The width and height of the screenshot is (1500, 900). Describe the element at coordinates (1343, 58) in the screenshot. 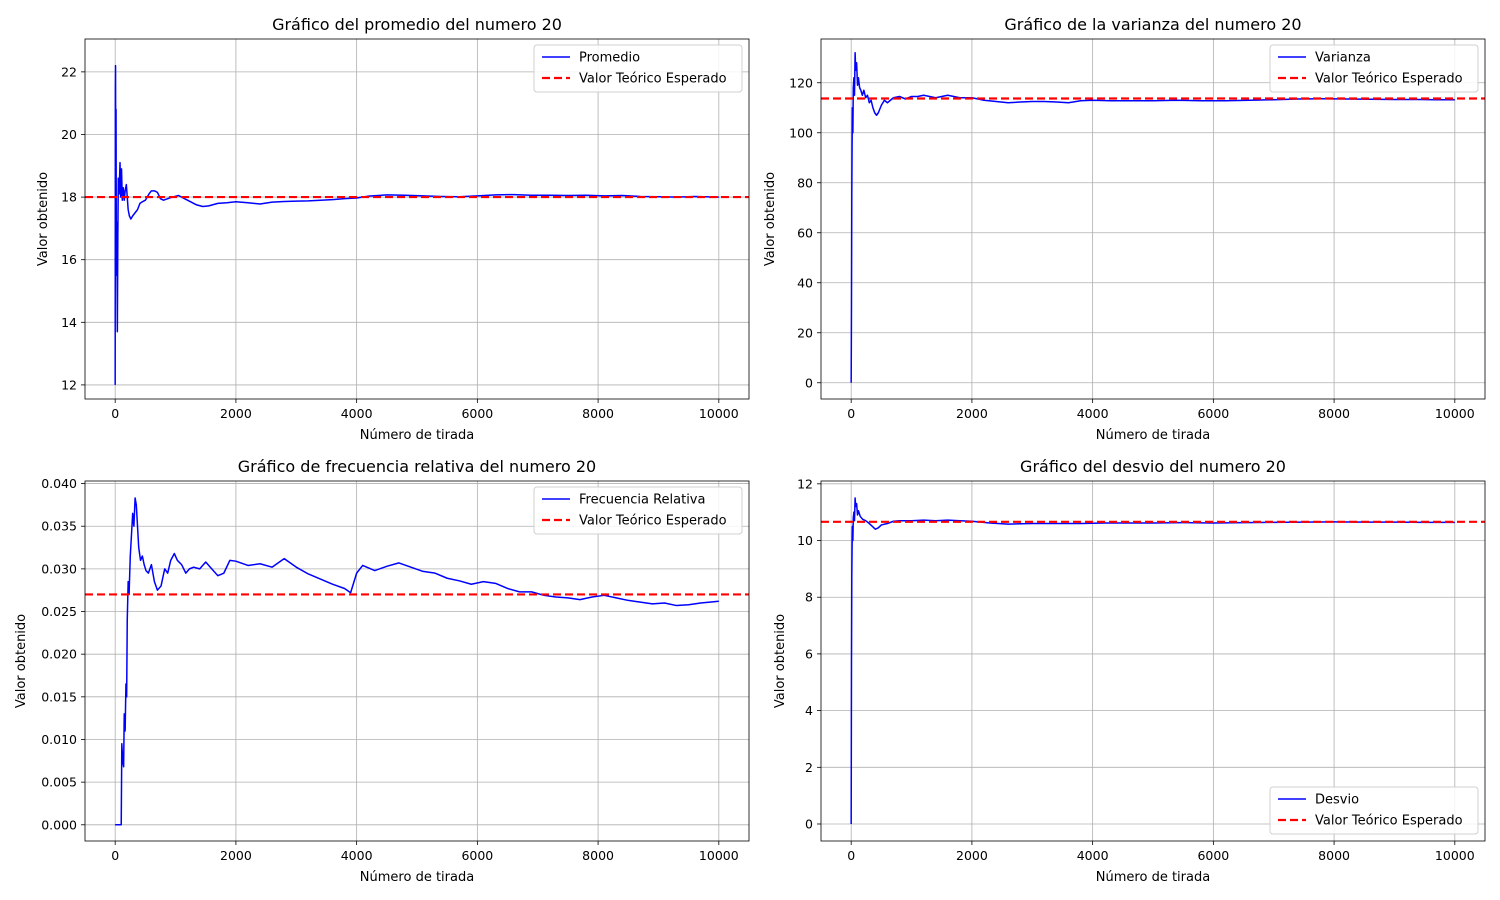

I see `legend-label: Varianza` at that location.